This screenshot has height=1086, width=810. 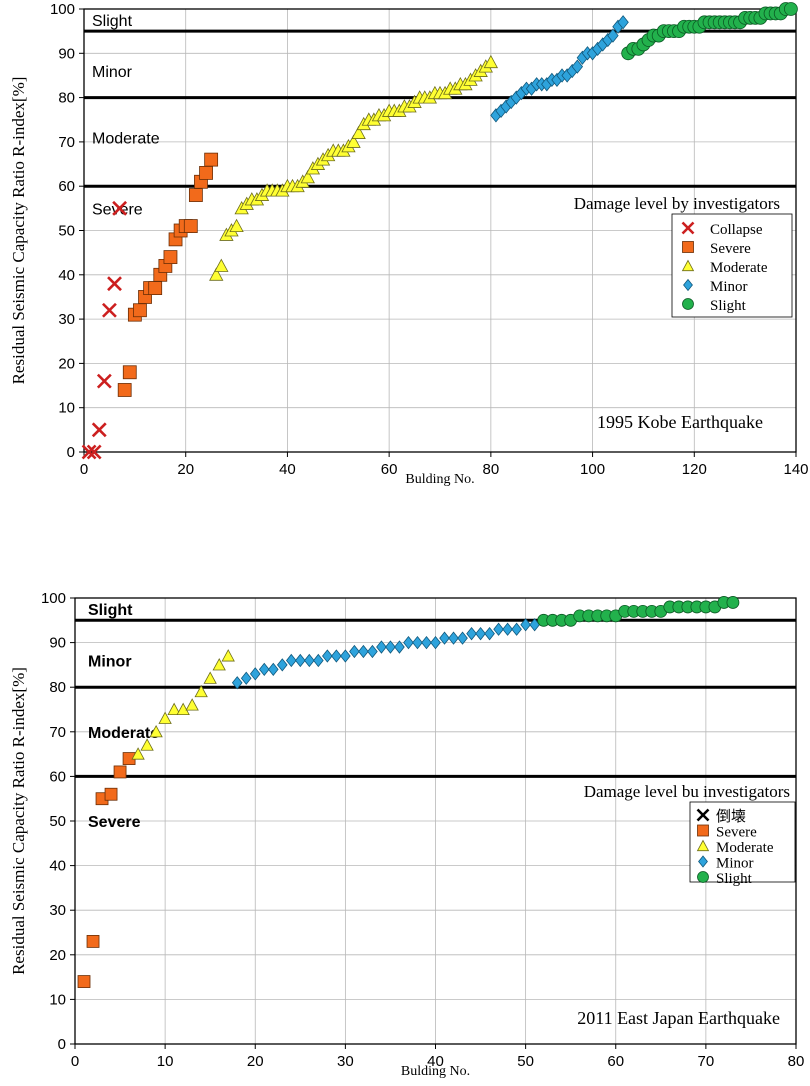 What do you see at coordinates (165, 1061) in the screenshot?
I see `x-tick-label: 10` at bounding box center [165, 1061].